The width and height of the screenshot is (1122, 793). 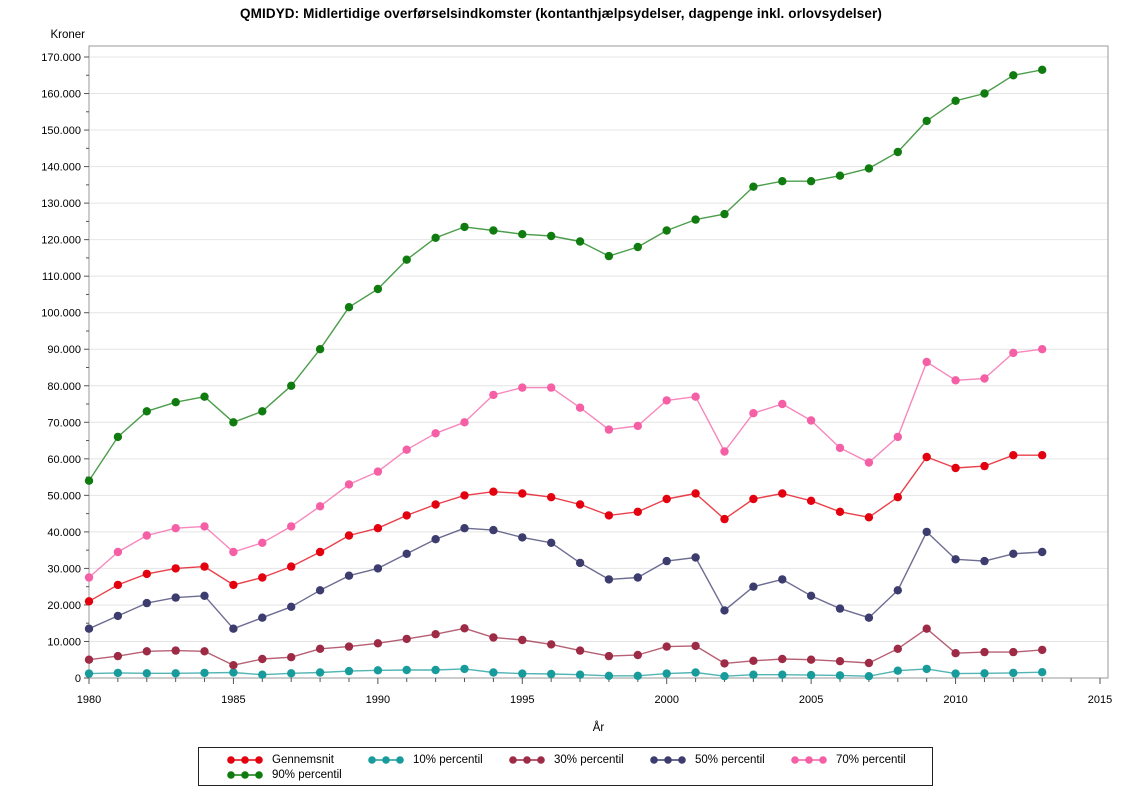 I want to click on y-axis-tick-label: 10.000, so click(x=64, y=642).